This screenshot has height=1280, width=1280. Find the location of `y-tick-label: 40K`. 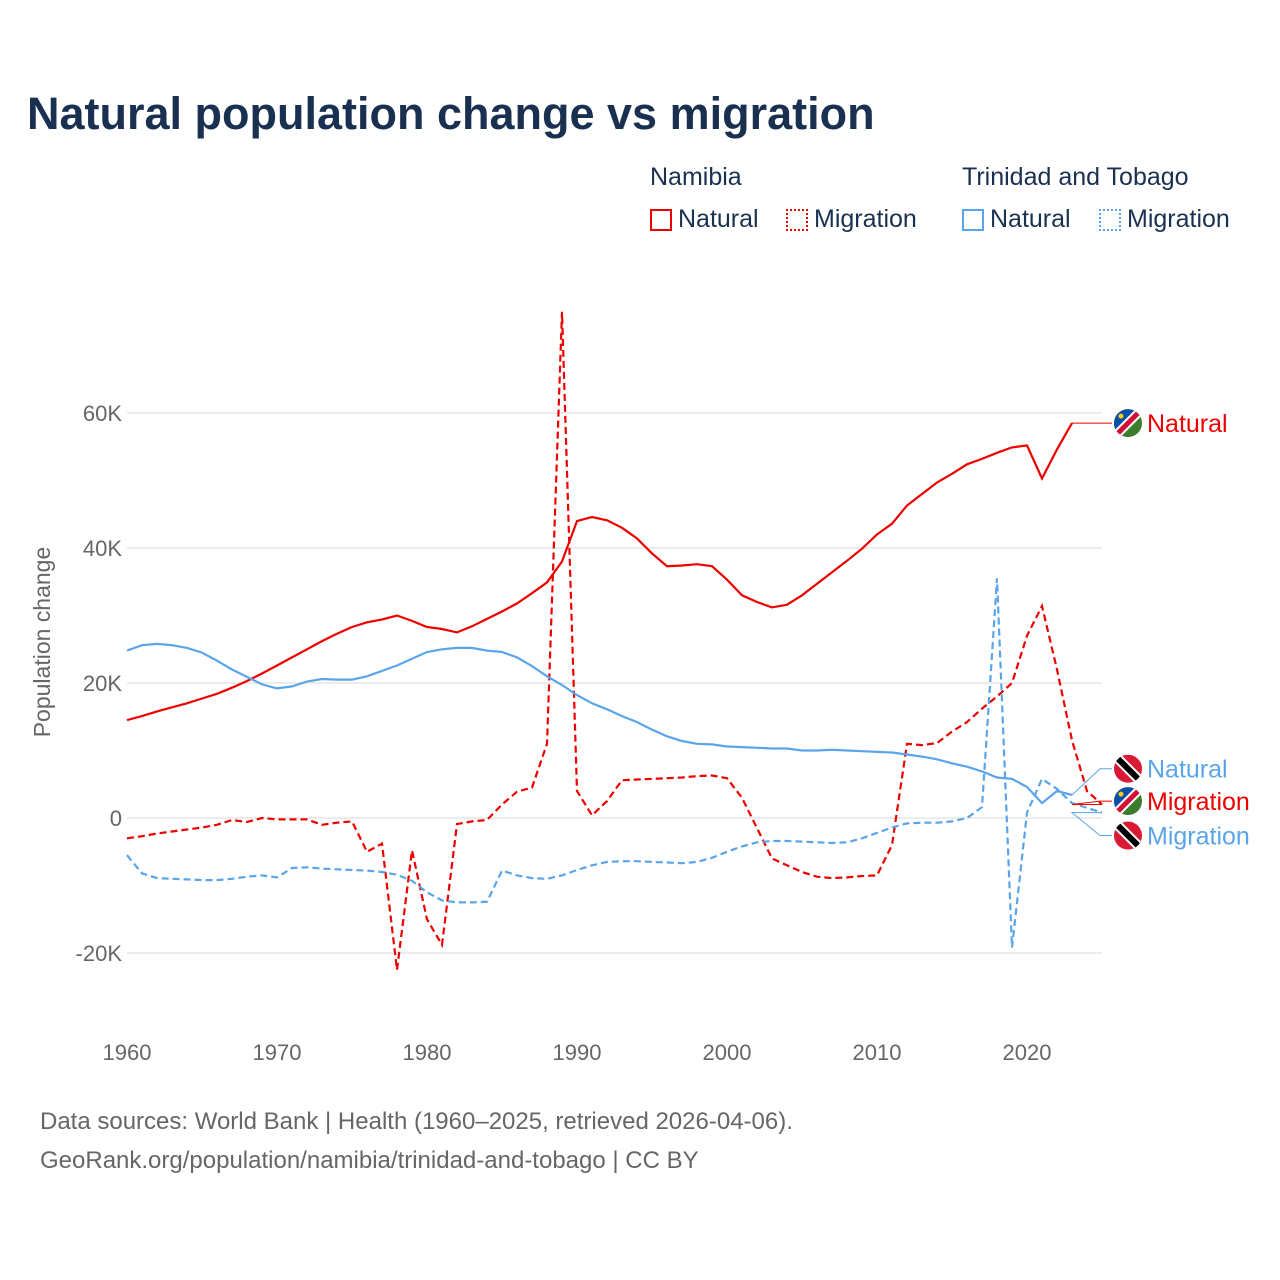

y-tick-label: 40K is located at coordinates (102, 548).